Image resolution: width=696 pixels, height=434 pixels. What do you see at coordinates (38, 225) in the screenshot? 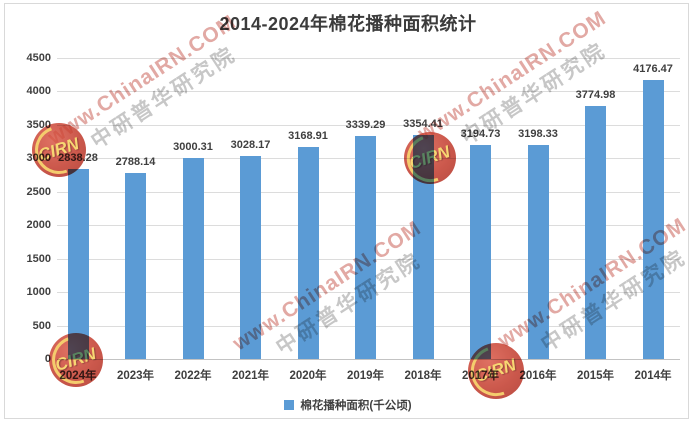
I see `y-tick-label: 2000` at bounding box center [38, 225].